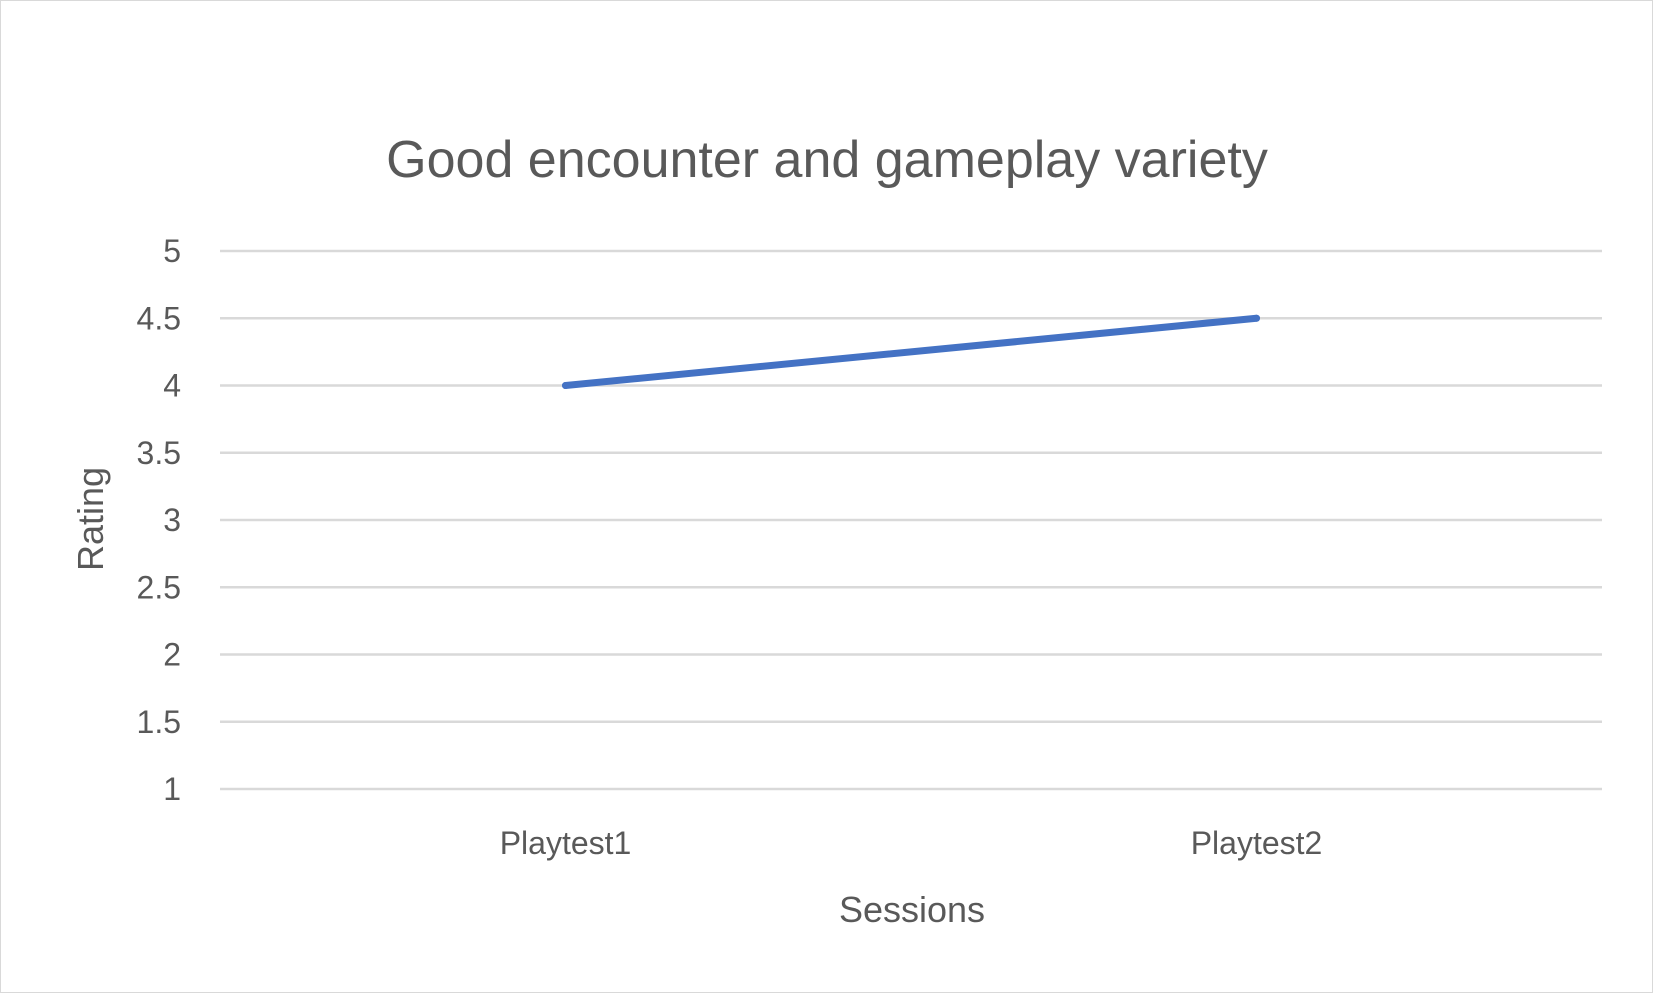 The height and width of the screenshot is (994, 1653). Describe the element at coordinates (159, 318) in the screenshot. I see `y-tick-label: 4.5` at that location.